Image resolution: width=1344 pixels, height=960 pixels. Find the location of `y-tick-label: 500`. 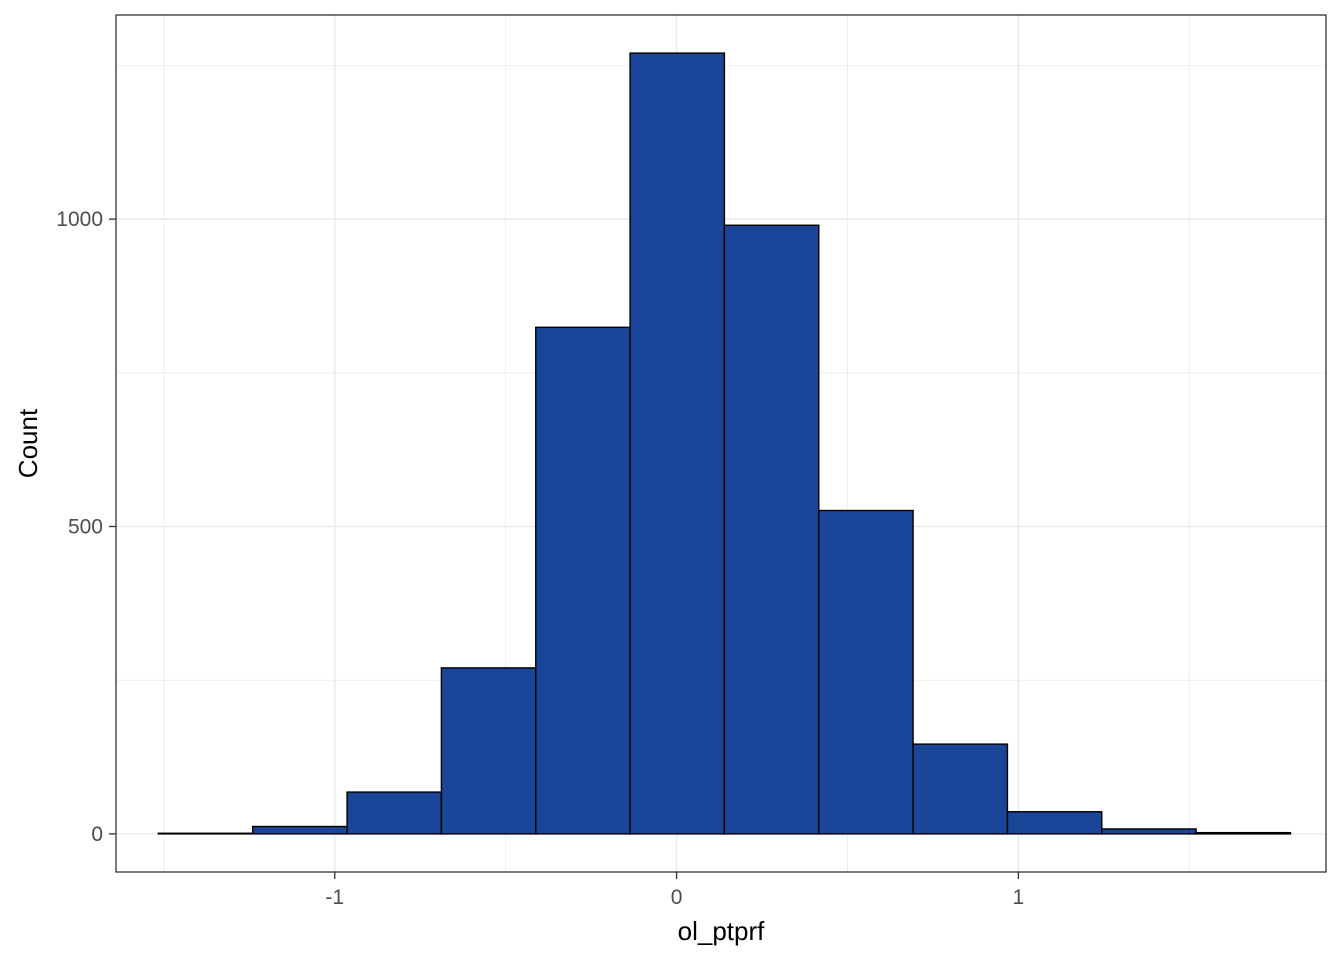

y-tick-label: 500 is located at coordinates (85, 526).